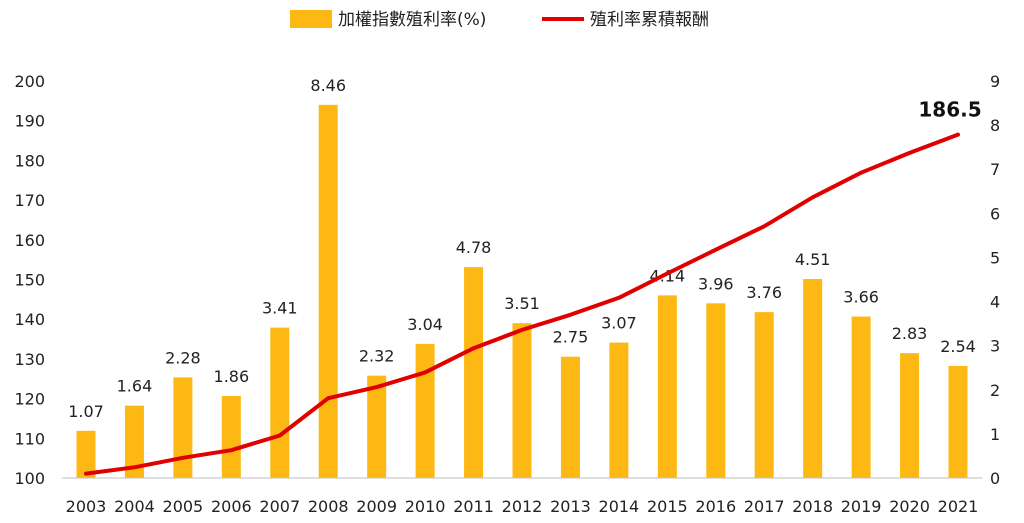 The image size is (1024, 523). What do you see at coordinates (995, 346) in the screenshot?
I see `y-right-tick-label: 3` at bounding box center [995, 346].